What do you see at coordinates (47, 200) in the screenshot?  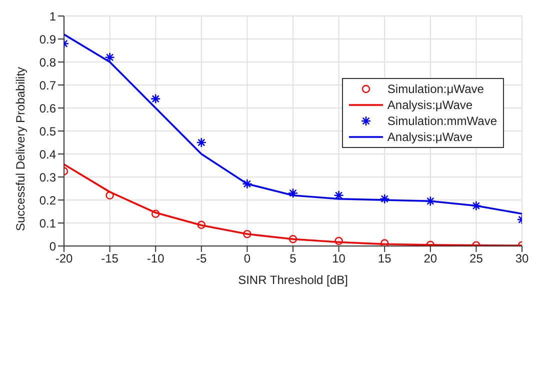 I see `y-tick-label: 0.2` at bounding box center [47, 200].